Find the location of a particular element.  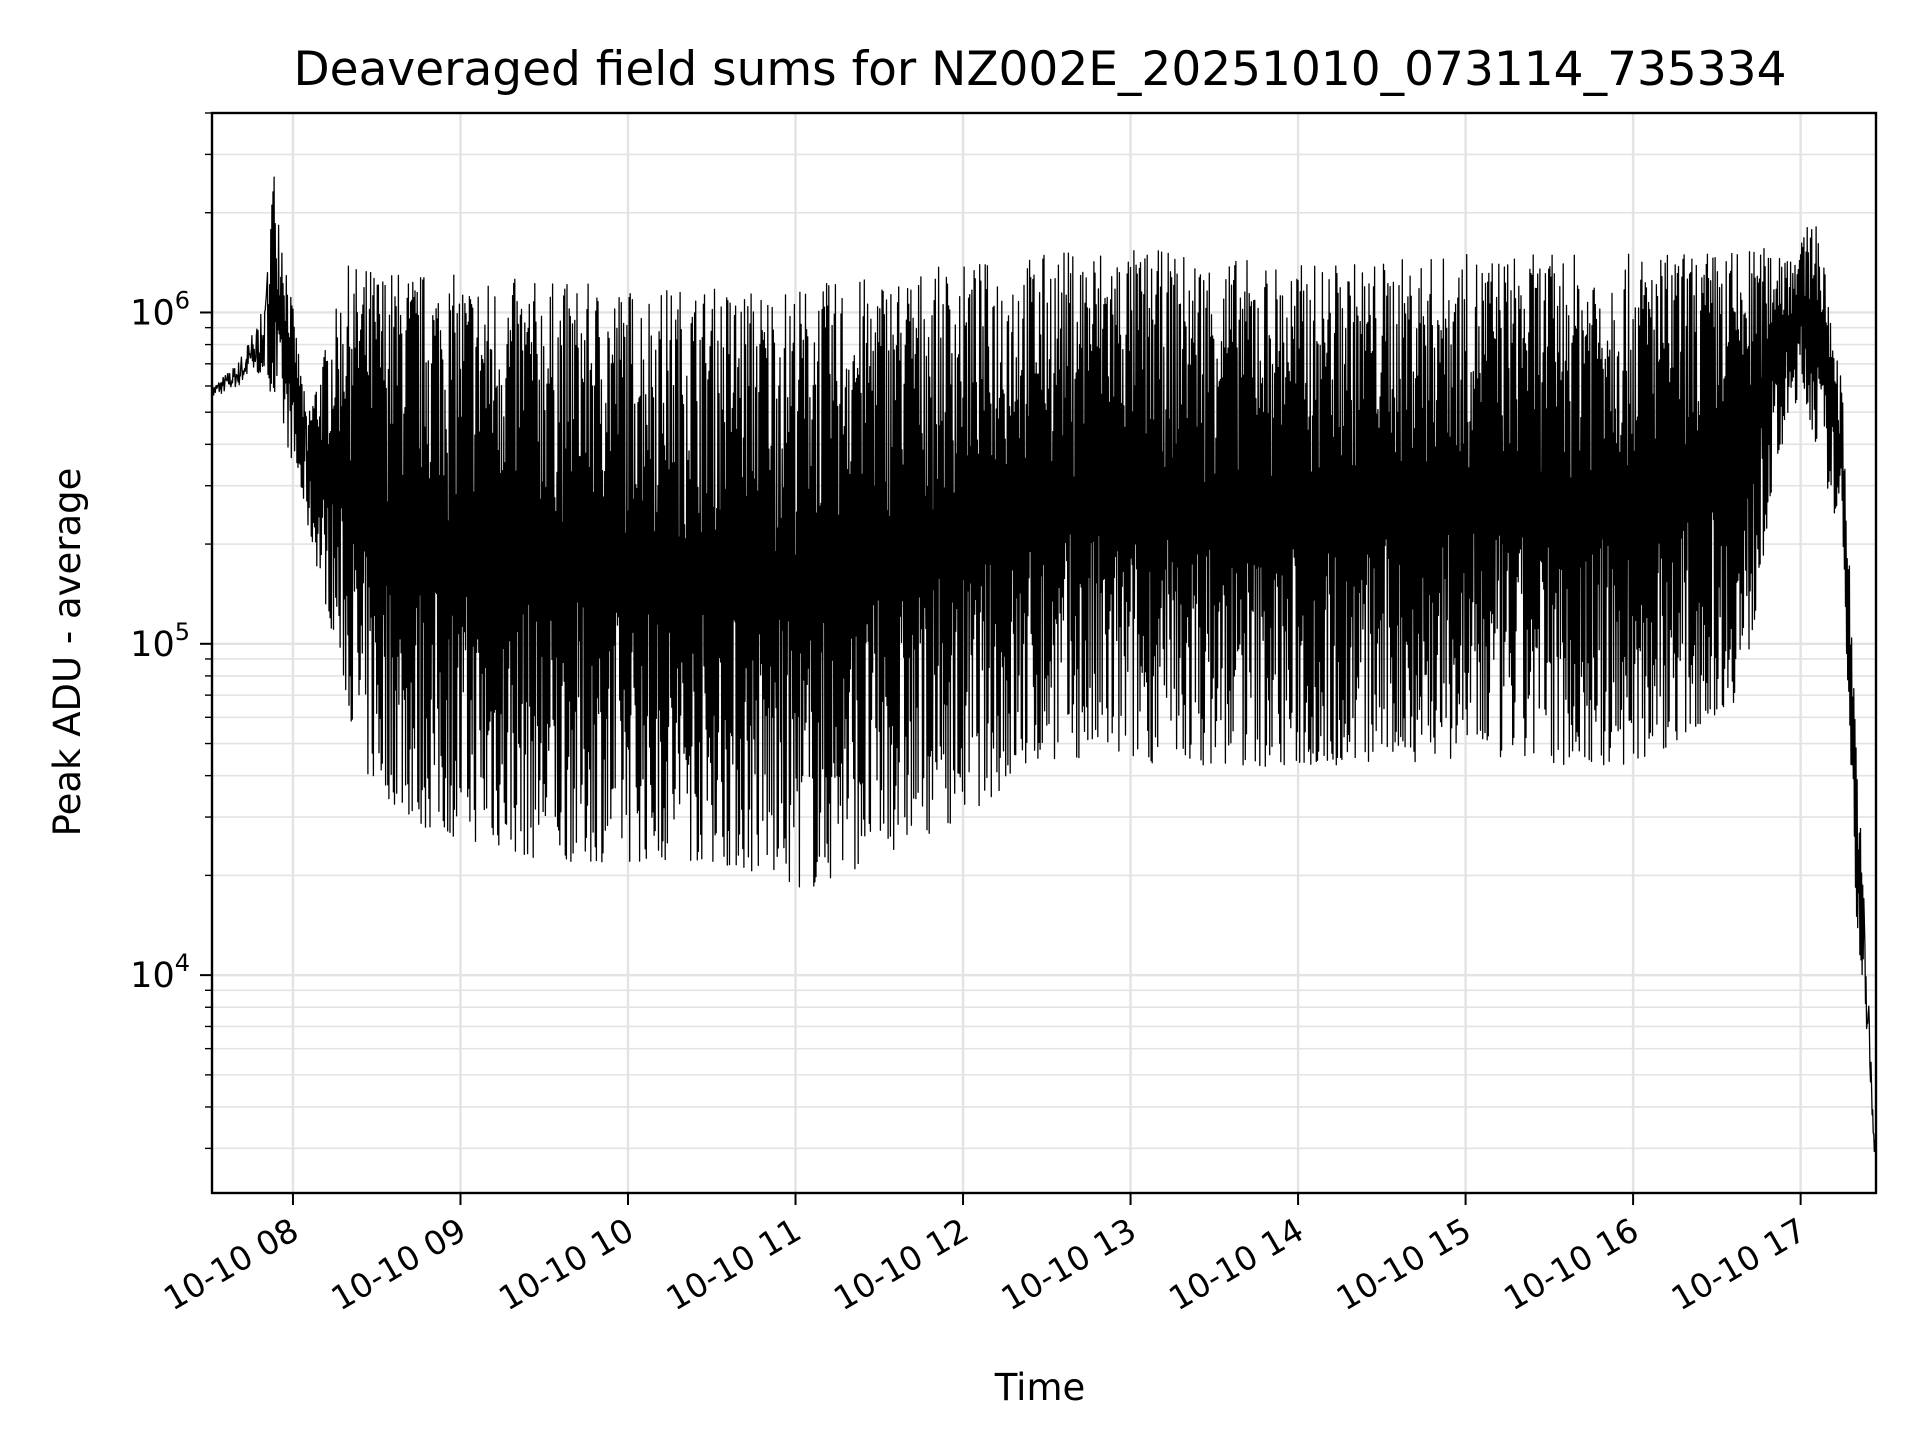

y-tick-label: 10⁴ is located at coordinates (160, 972).